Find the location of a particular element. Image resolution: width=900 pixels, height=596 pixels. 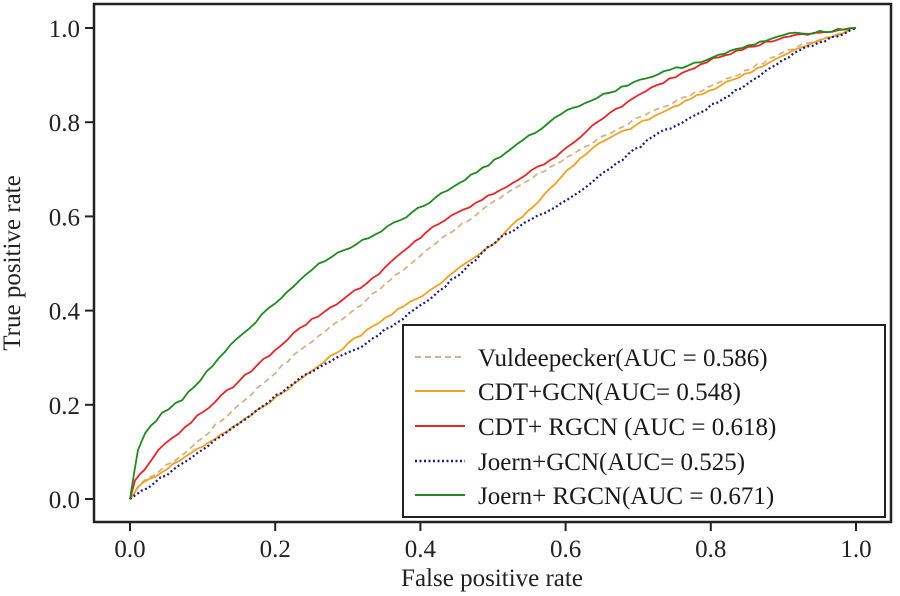

x-tick-label: 0.4 is located at coordinates (421, 549).